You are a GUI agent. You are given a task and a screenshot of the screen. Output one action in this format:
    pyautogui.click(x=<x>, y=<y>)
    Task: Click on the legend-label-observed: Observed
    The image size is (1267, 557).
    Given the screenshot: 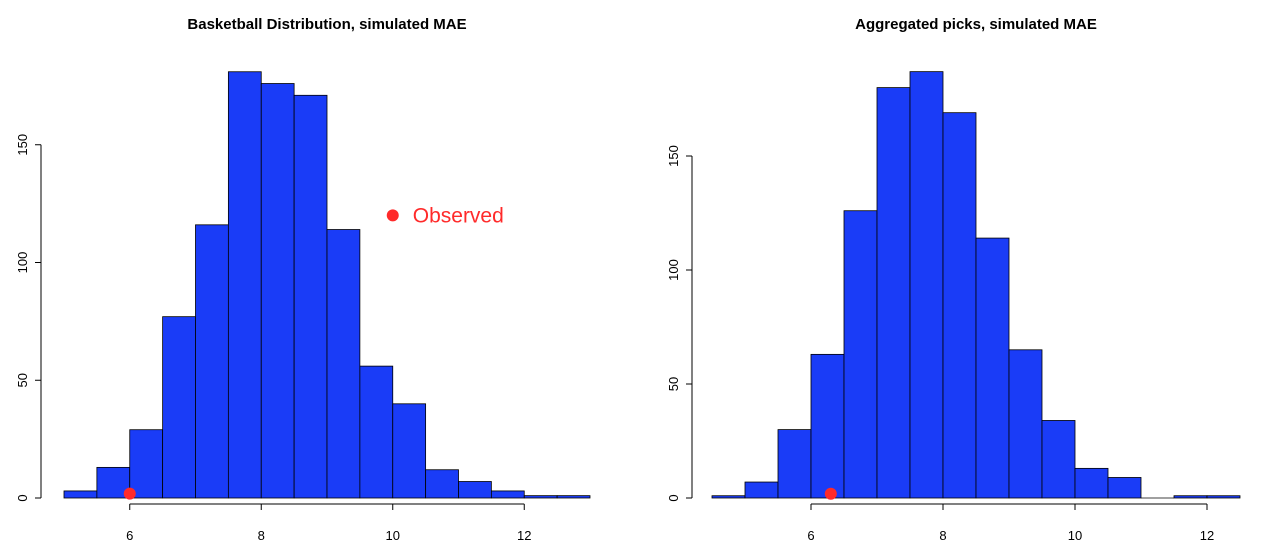 What is the action you would take?
    pyautogui.click(x=458, y=215)
    